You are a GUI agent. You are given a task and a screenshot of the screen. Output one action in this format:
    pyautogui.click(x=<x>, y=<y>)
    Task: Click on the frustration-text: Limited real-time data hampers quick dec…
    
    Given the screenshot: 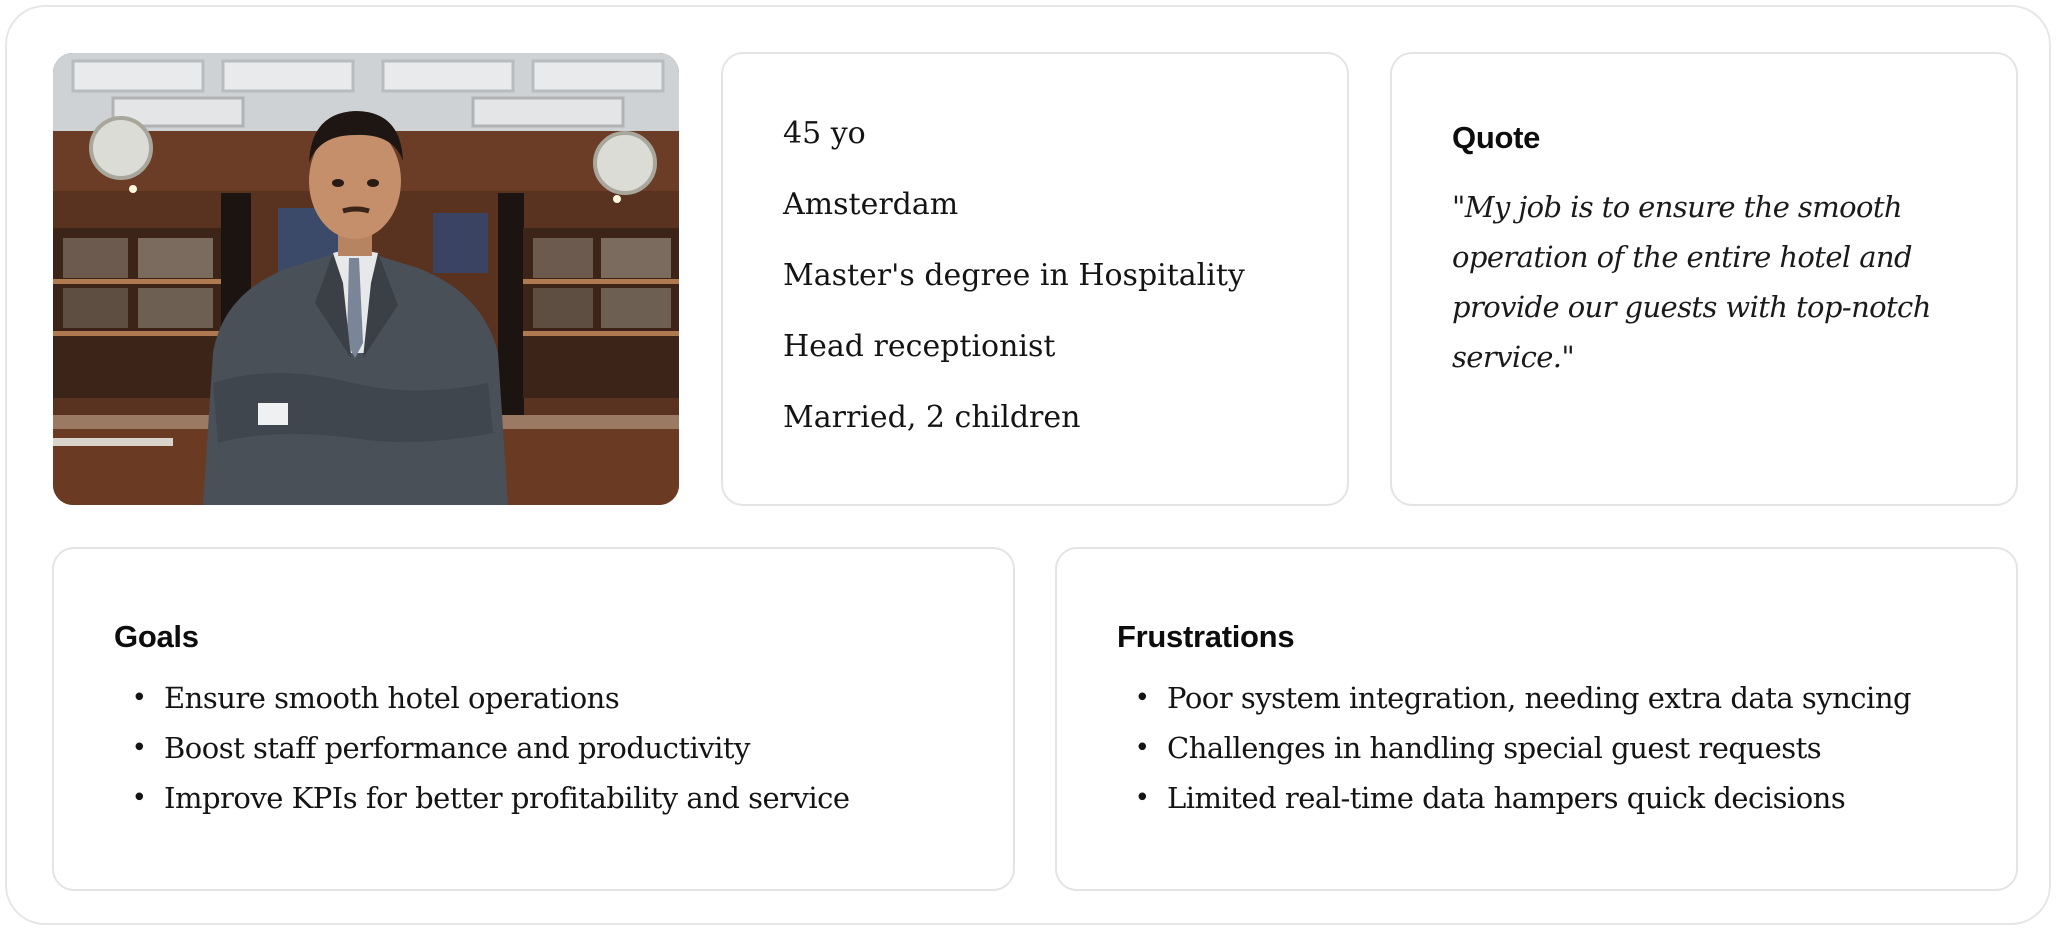 What is the action you would take?
    pyautogui.click(x=1506, y=798)
    